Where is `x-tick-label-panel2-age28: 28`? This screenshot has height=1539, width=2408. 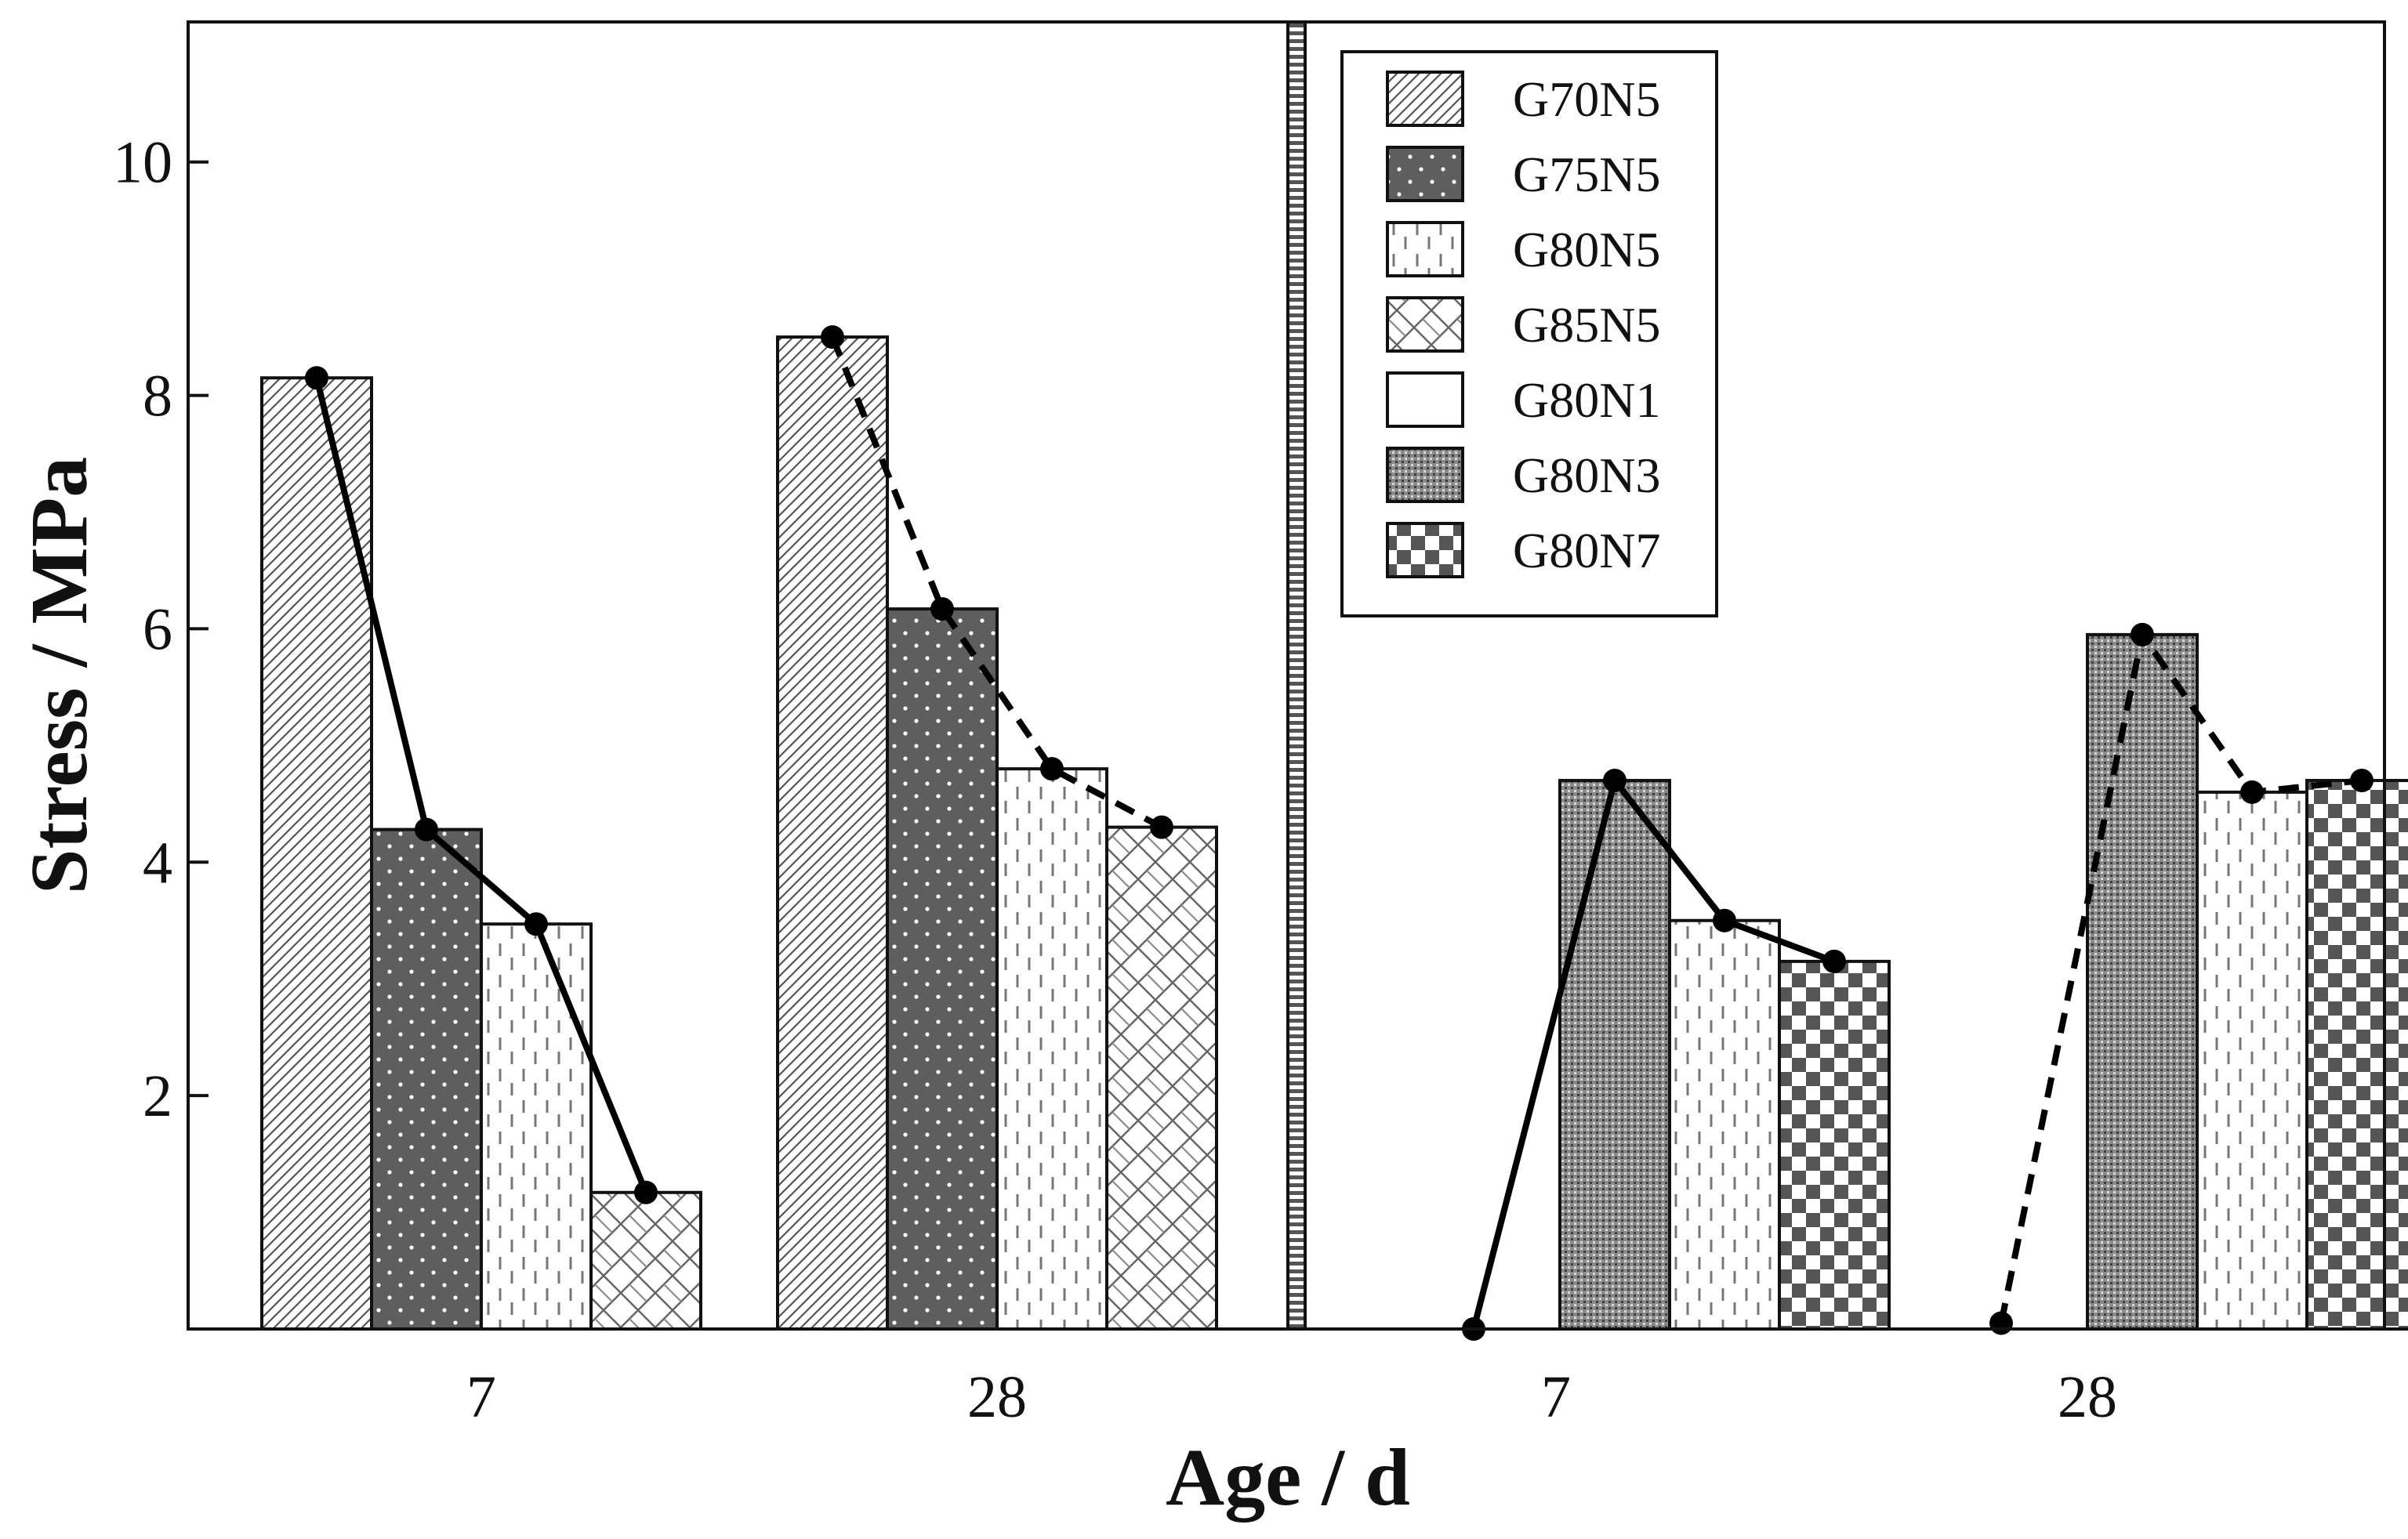
x-tick-label-panel2-age28: 28 is located at coordinates (2087, 1397).